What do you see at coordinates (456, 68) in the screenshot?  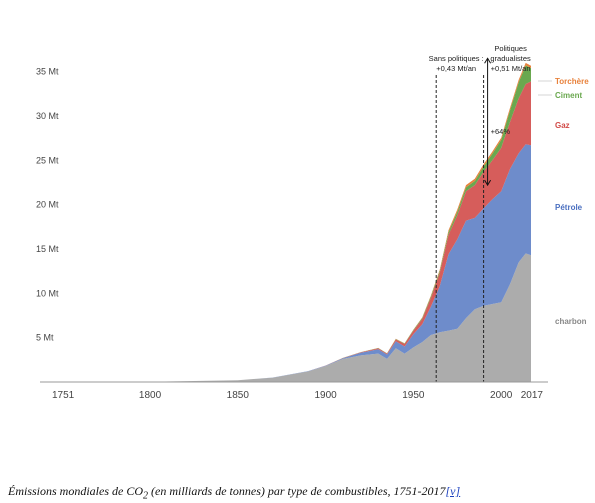 I see `annotation-sans-politiques: +0,43 Mt/an` at bounding box center [456, 68].